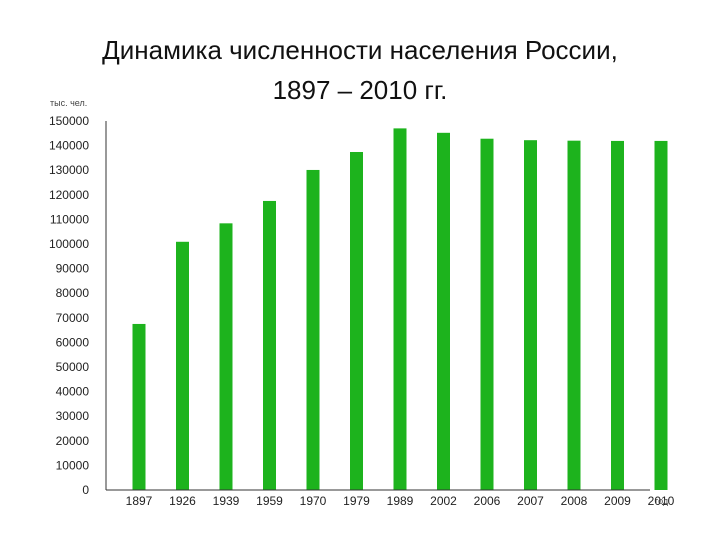 The height and width of the screenshot is (540, 720). What do you see at coordinates (269, 501) in the screenshot?
I see `x-tick-label: 1959` at bounding box center [269, 501].